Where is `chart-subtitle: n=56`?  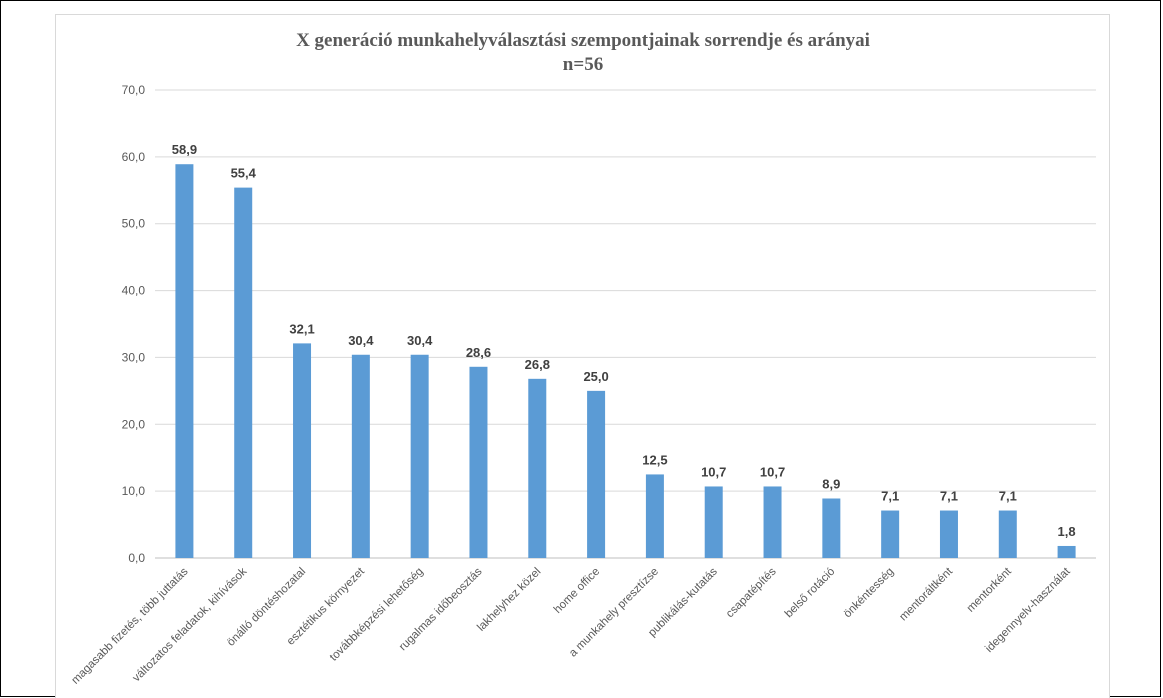 chart-subtitle: n=56 is located at coordinates (583, 64).